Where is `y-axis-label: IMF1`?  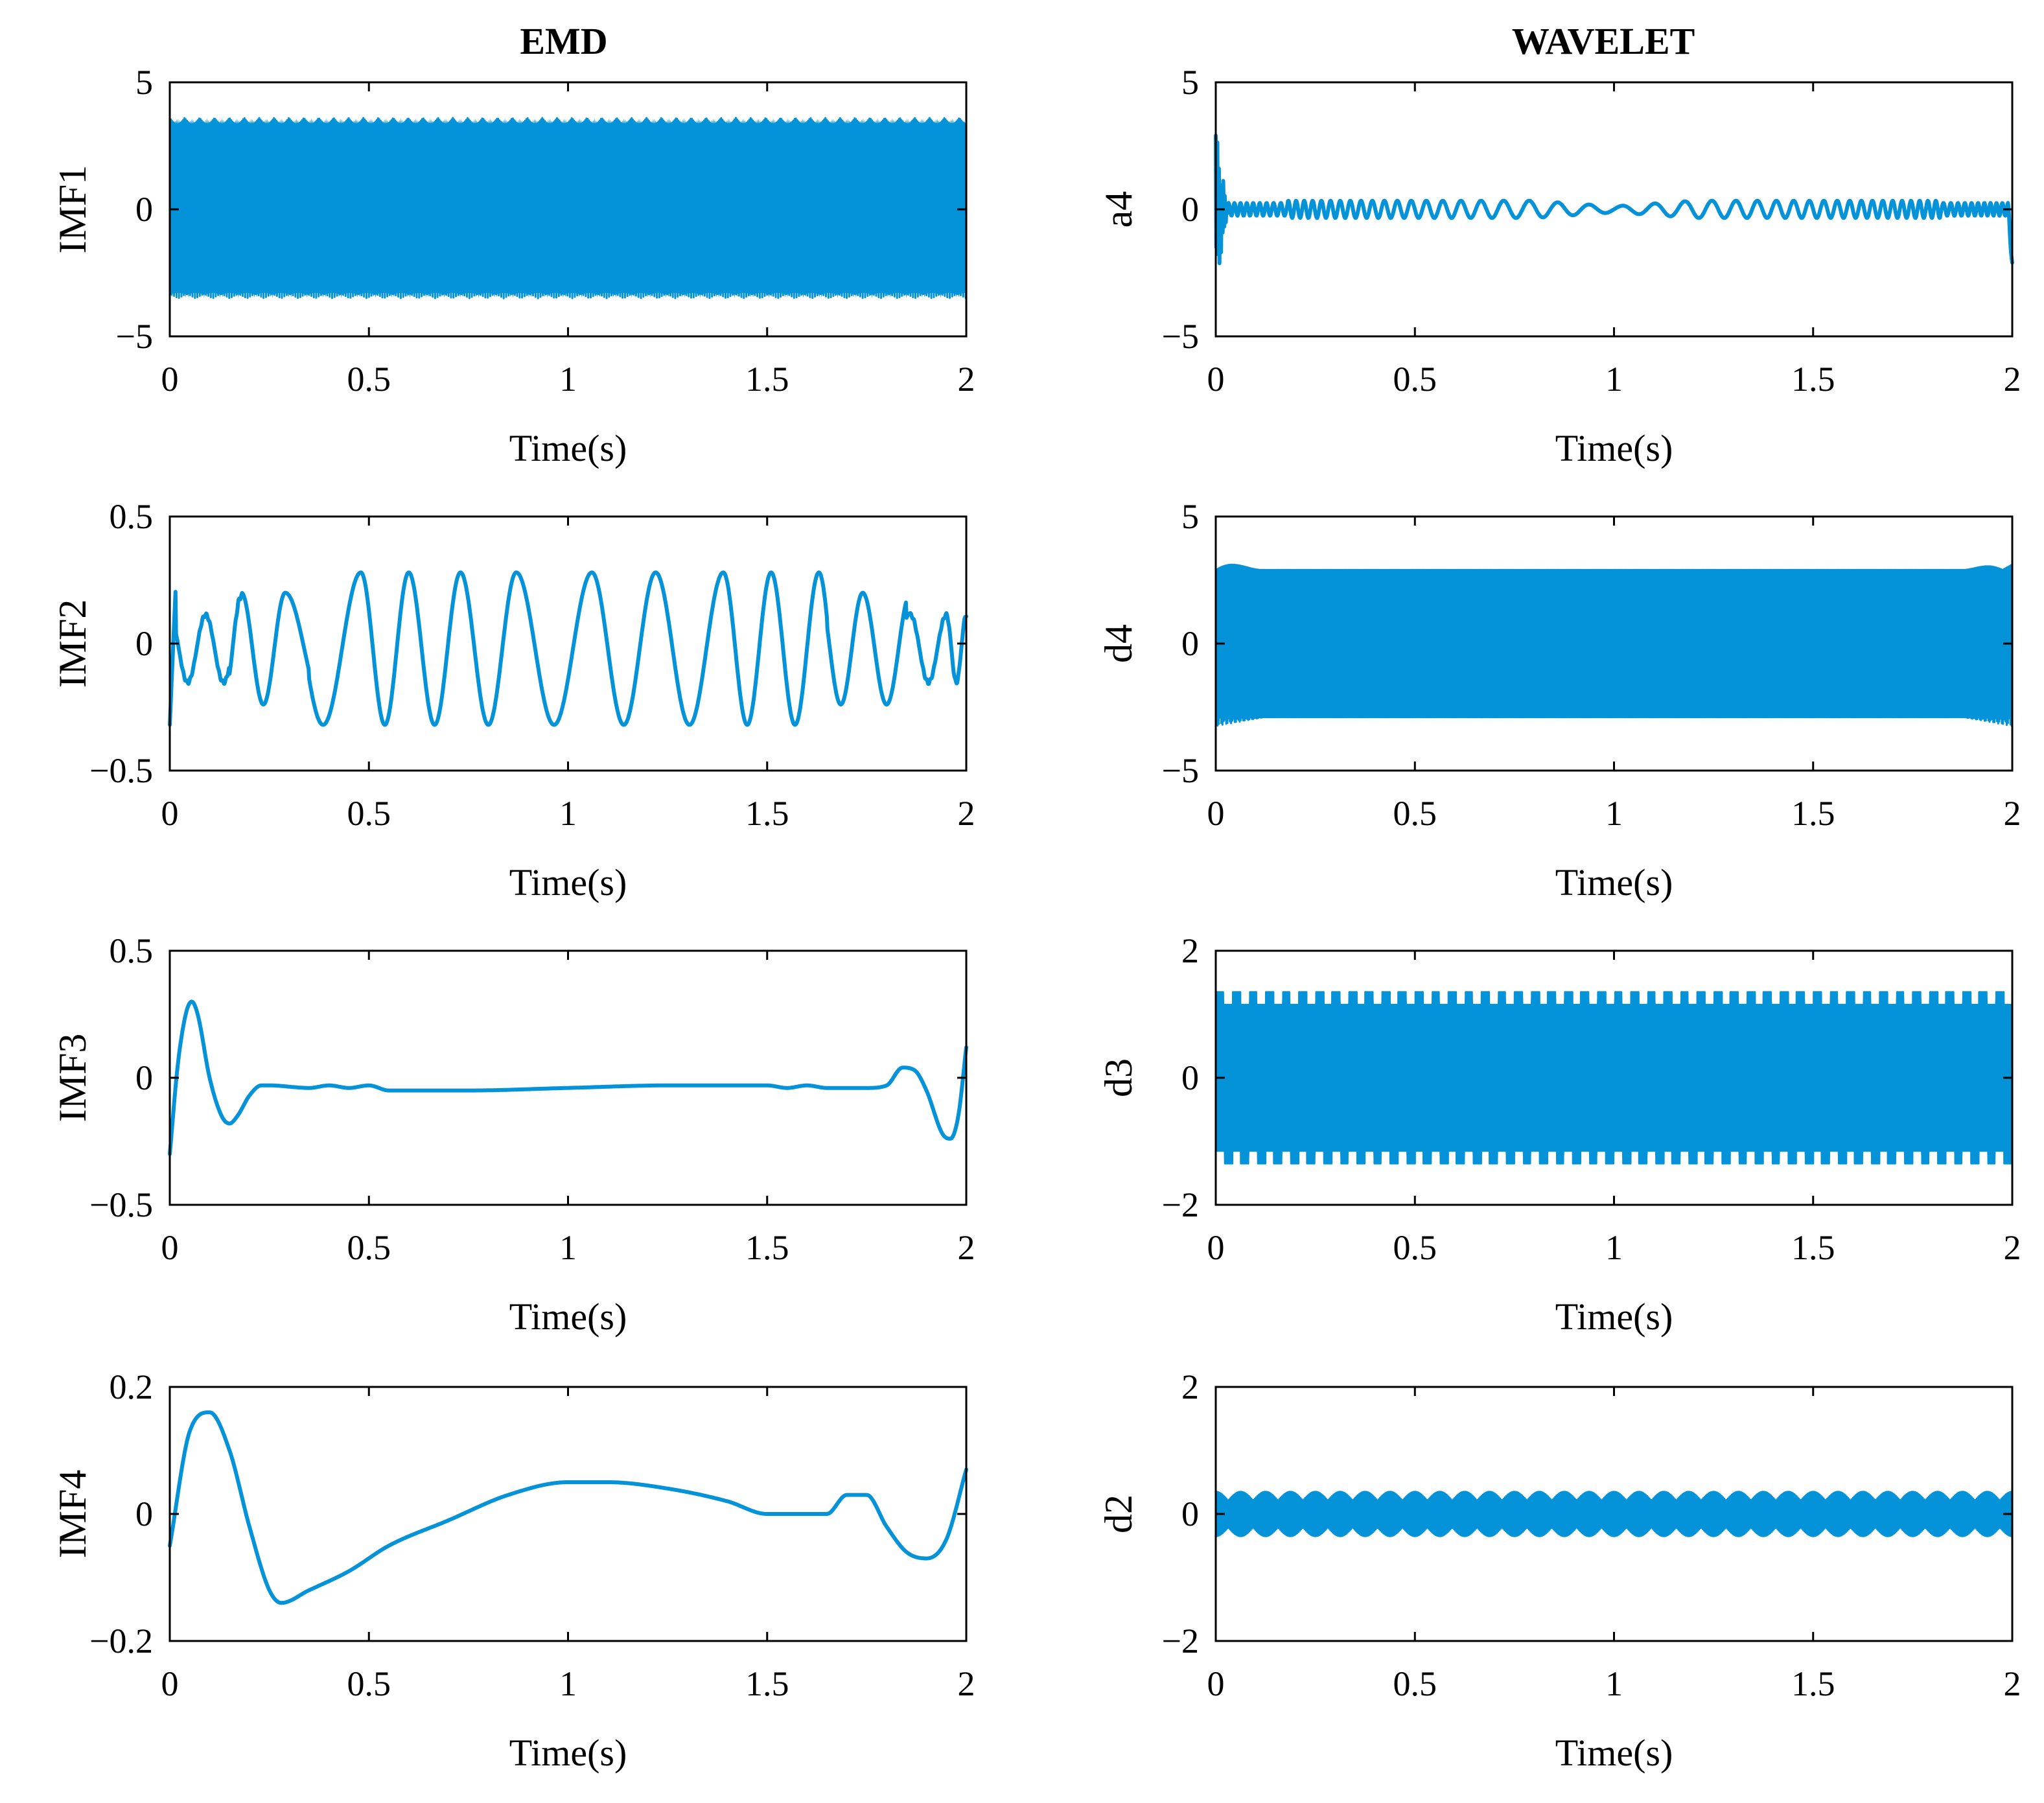 y-axis-label: IMF1 is located at coordinates (73, 209).